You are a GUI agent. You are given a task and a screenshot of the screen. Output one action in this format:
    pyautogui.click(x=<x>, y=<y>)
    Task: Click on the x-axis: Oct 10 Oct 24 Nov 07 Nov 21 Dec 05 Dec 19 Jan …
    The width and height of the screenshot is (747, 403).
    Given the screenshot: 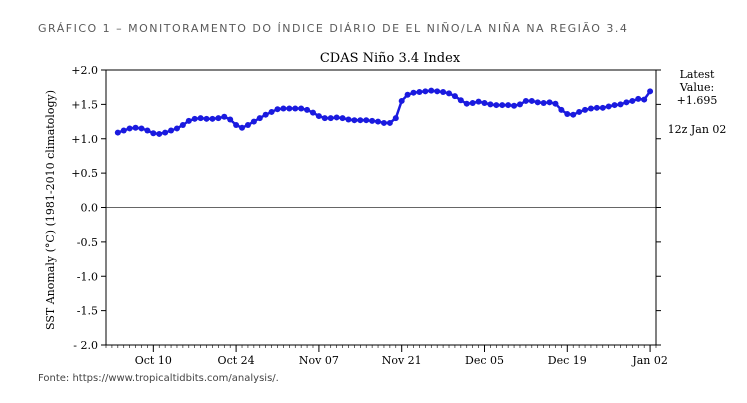 What is the action you would take?
    pyautogui.click(x=386, y=356)
    